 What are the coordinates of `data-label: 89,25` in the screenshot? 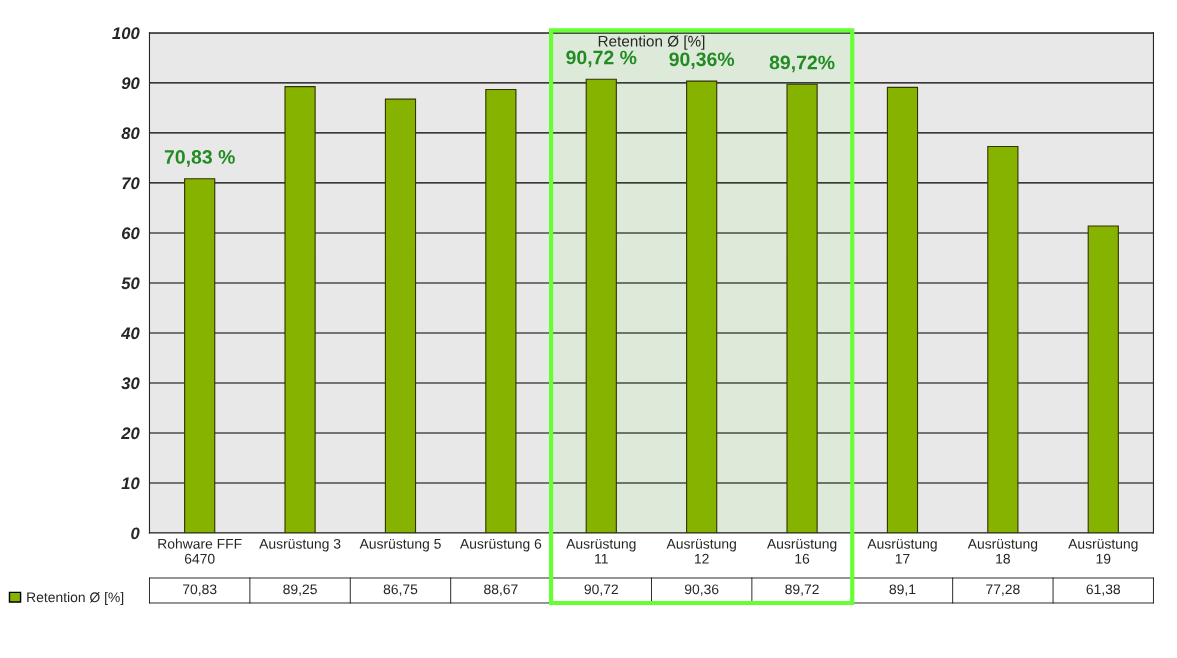 It's located at (300, 590).